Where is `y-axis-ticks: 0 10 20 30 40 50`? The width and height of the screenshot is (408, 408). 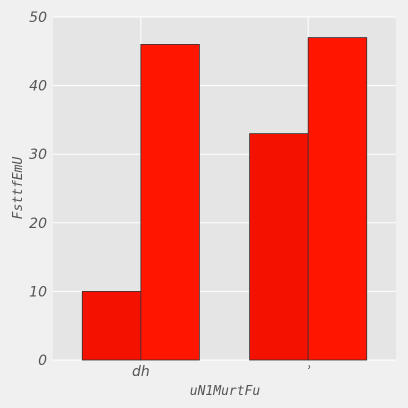 y-axis-ticks: 0 10 20 30 40 50 is located at coordinates (38, 189).